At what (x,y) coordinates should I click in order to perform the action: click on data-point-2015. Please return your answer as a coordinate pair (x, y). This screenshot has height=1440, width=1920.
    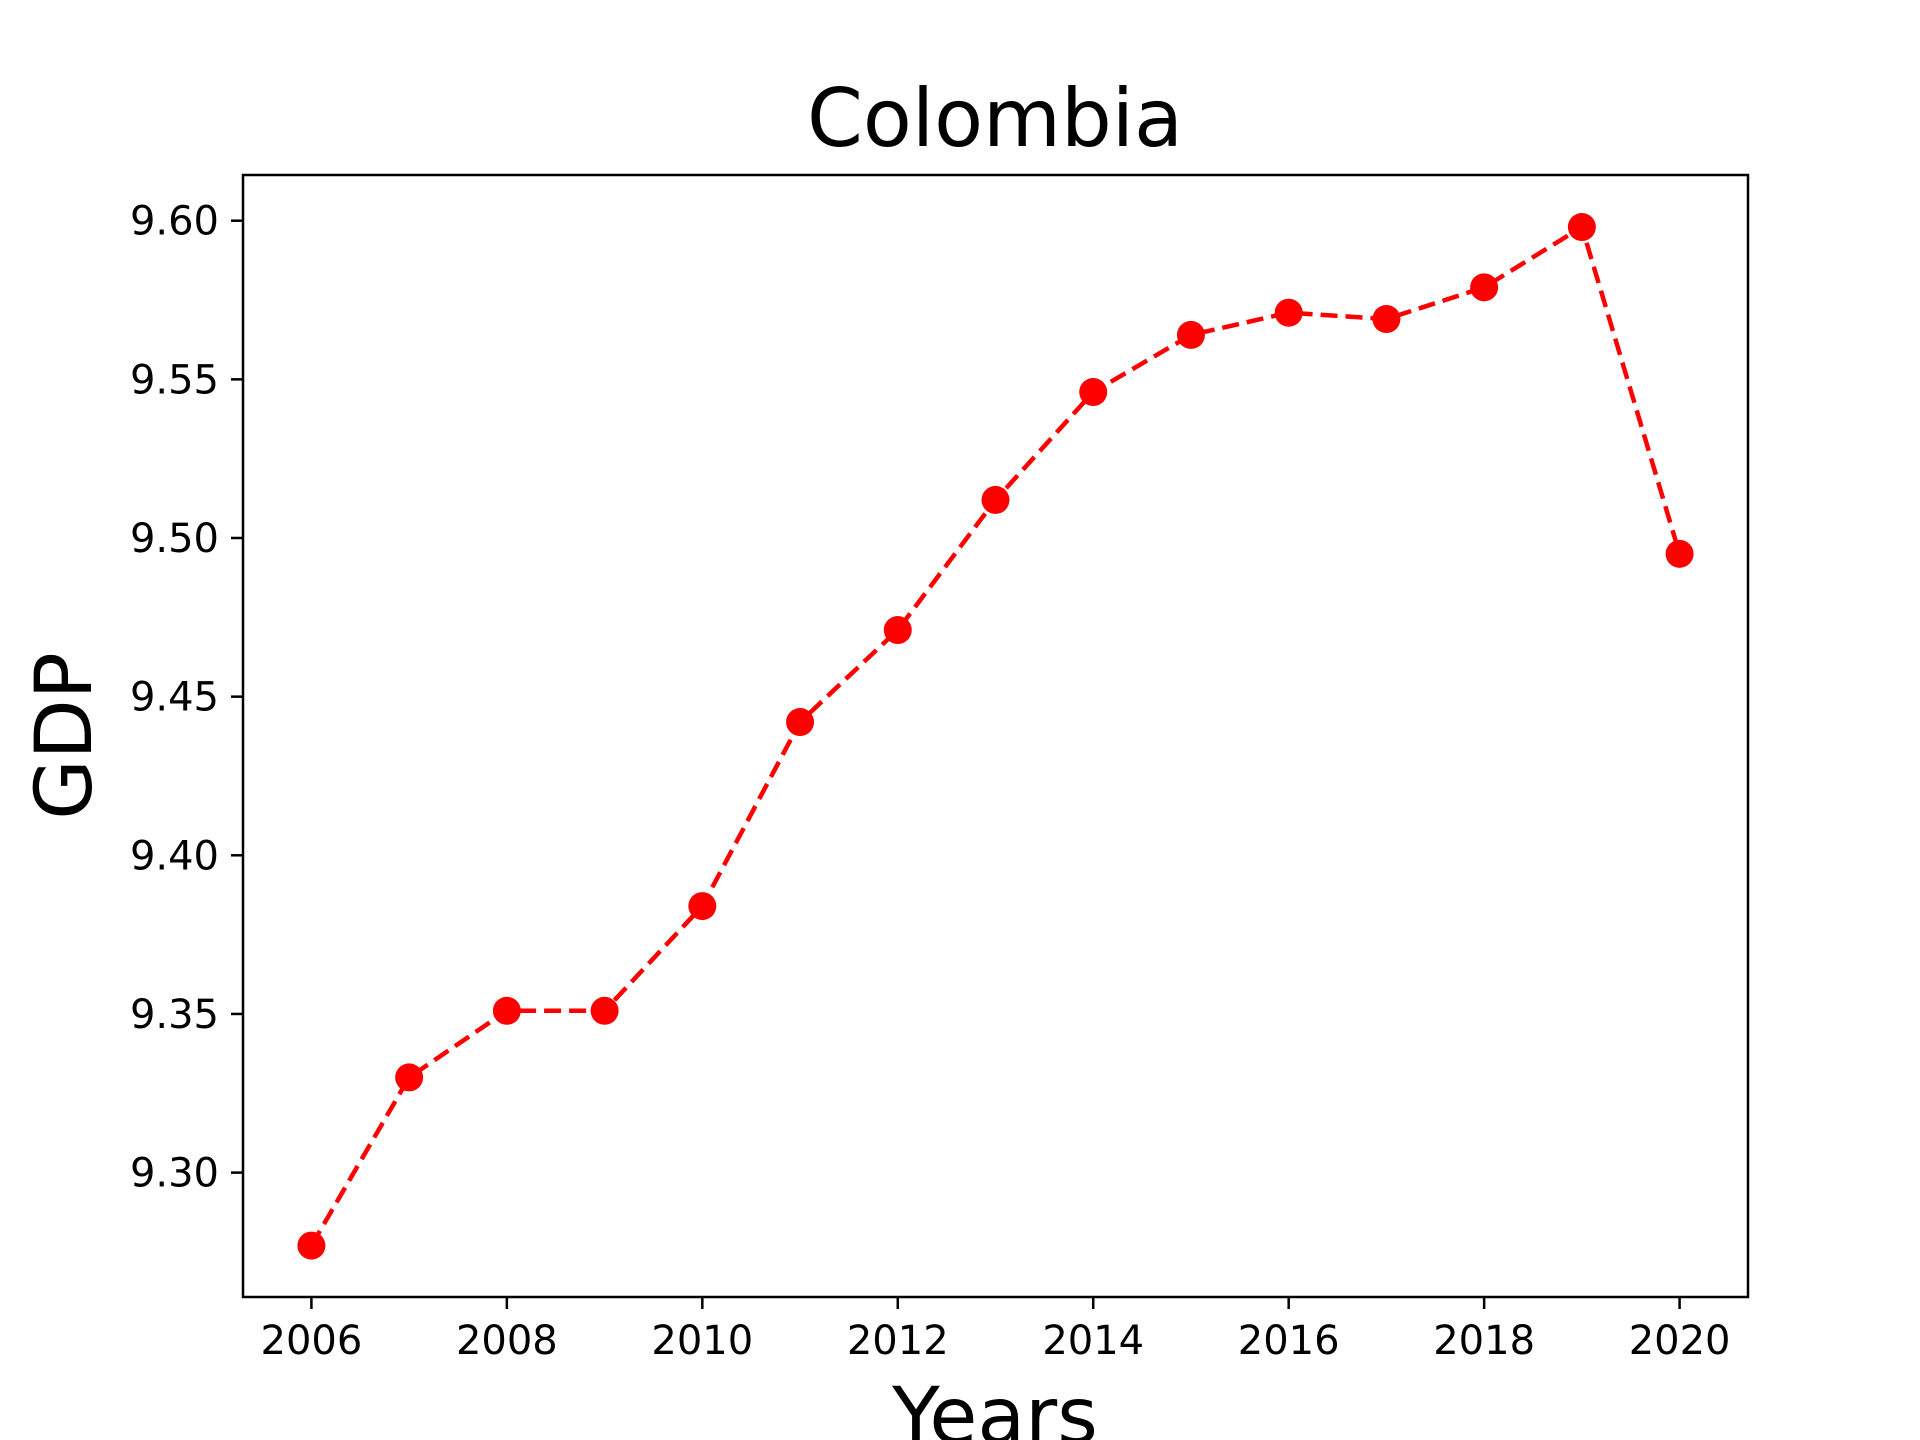
    Looking at the image, I should click on (1190, 334).